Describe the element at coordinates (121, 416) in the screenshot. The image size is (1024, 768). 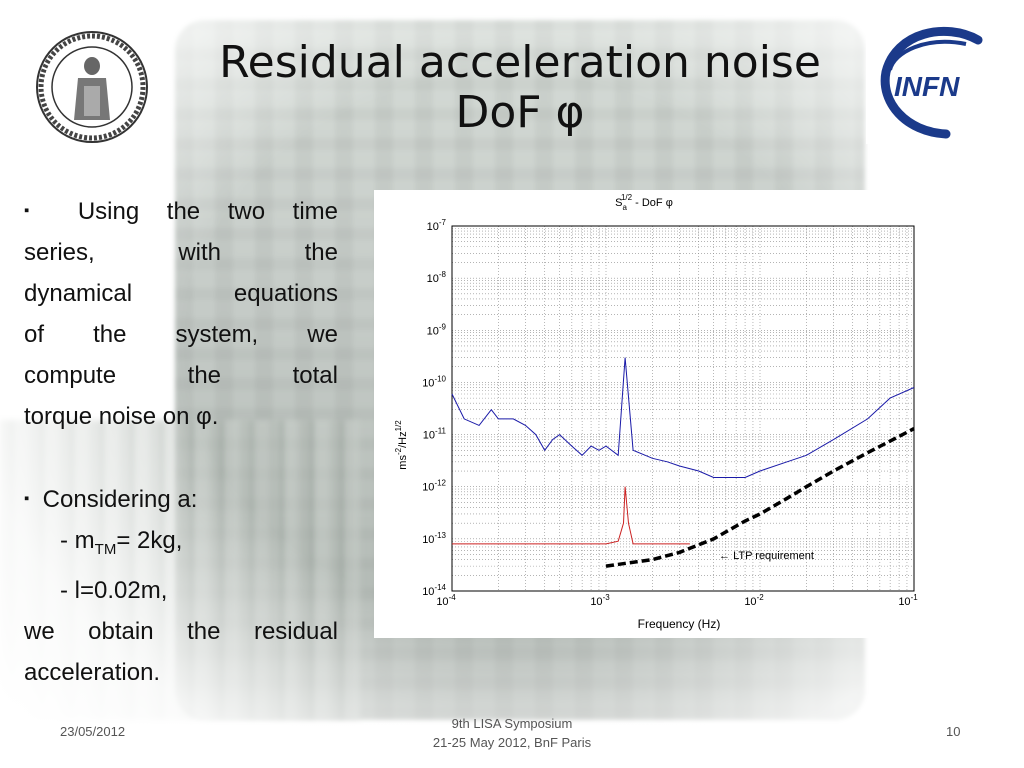
I see `bullet1-line: torque noise on φ.` at that location.